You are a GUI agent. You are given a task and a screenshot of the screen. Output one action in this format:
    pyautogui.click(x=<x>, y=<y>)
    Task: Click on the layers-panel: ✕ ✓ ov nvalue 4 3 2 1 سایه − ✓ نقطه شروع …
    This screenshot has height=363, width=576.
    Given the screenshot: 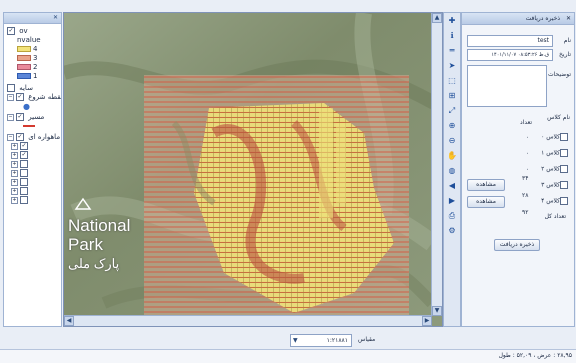 What is the action you would take?
    pyautogui.click(x=32, y=169)
    